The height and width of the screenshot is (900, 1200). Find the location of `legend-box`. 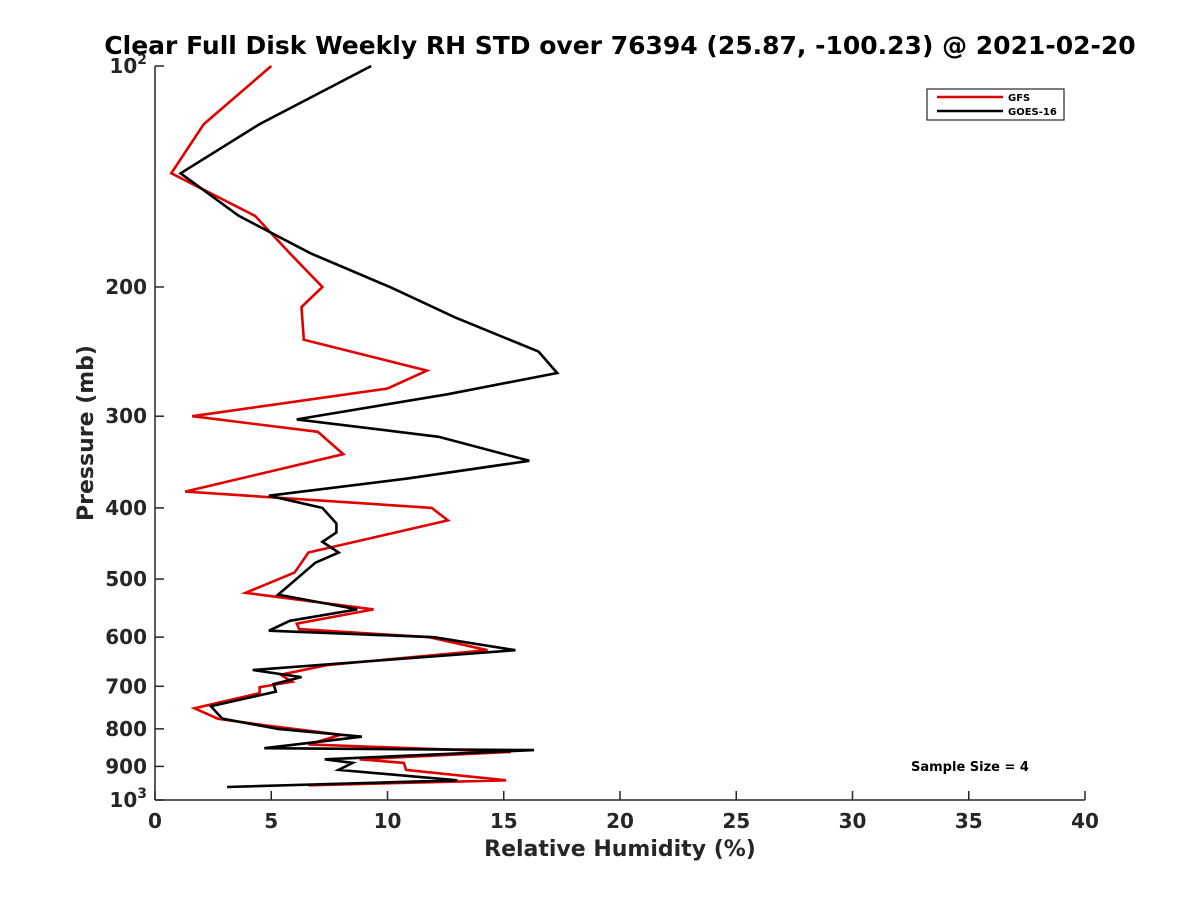

legend-box is located at coordinates (995, 104).